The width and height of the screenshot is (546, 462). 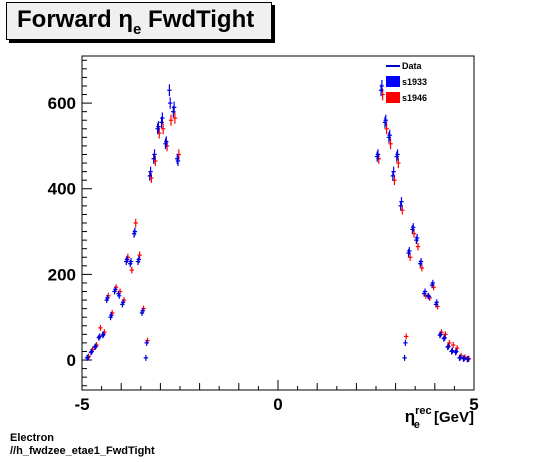 What do you see at coordinates (414, 82) in the screenshot?
I see `legend-label-s1933: s1933` at bounding box center [414, 82].